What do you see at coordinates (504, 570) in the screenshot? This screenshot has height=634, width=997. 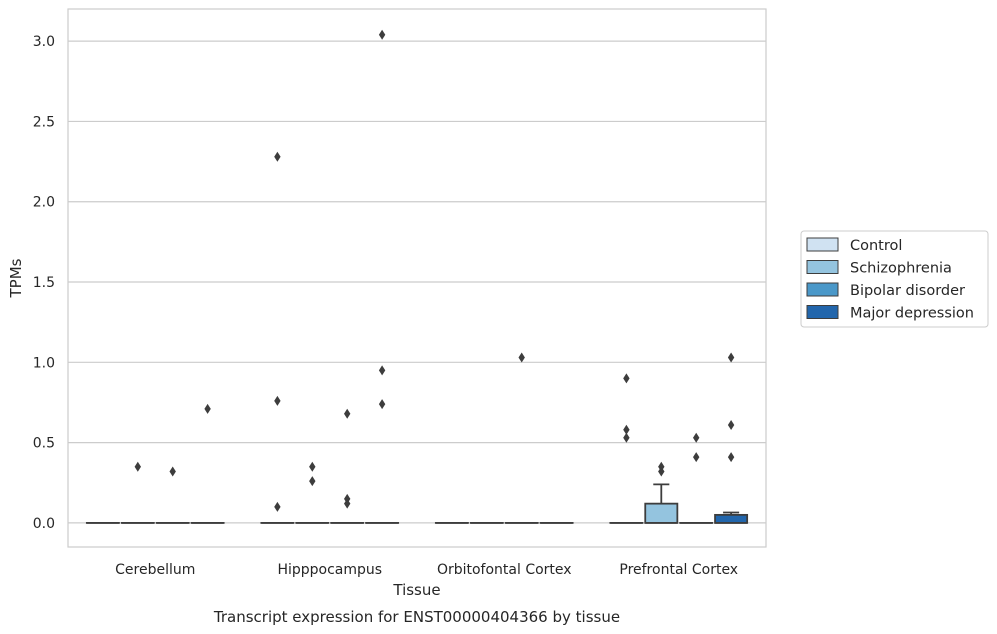 I see `x-tick-label: Orbitofontal Cortex` at bounding box center [504, 570].